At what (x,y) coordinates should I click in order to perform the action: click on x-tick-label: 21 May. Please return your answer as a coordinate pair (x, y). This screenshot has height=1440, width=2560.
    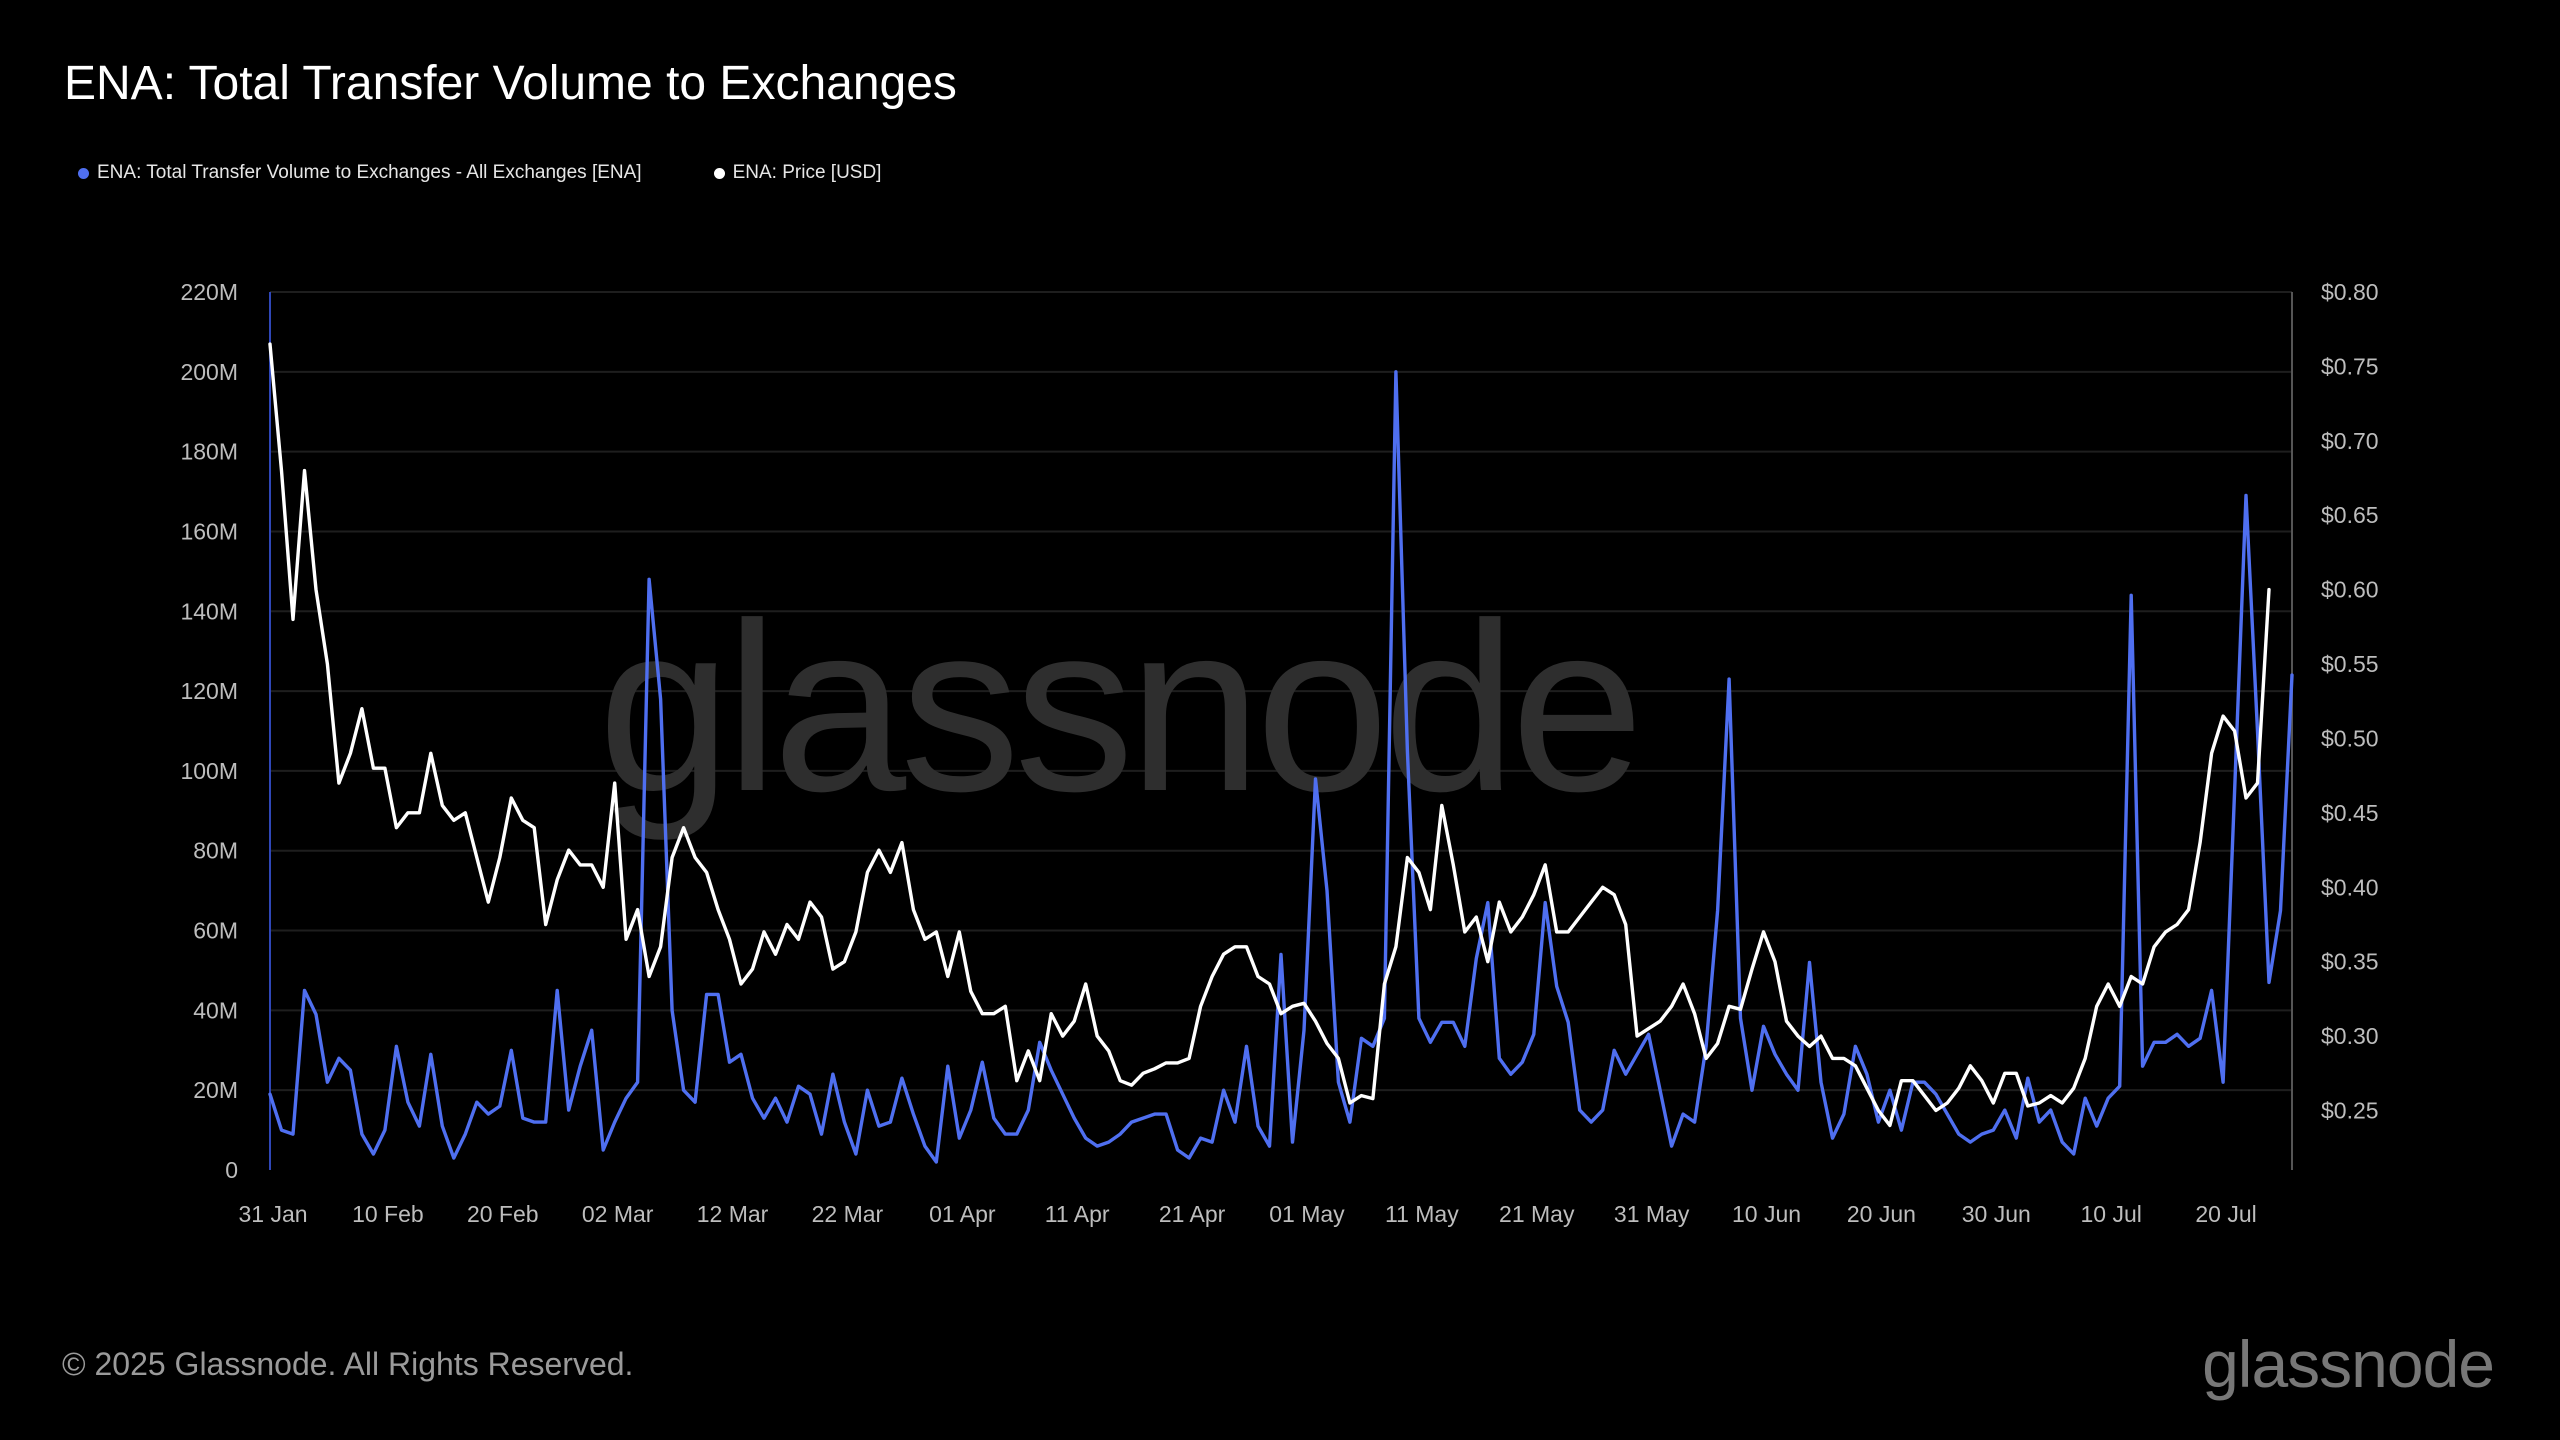
    Looking at the image, I should click on (1537, 1214).